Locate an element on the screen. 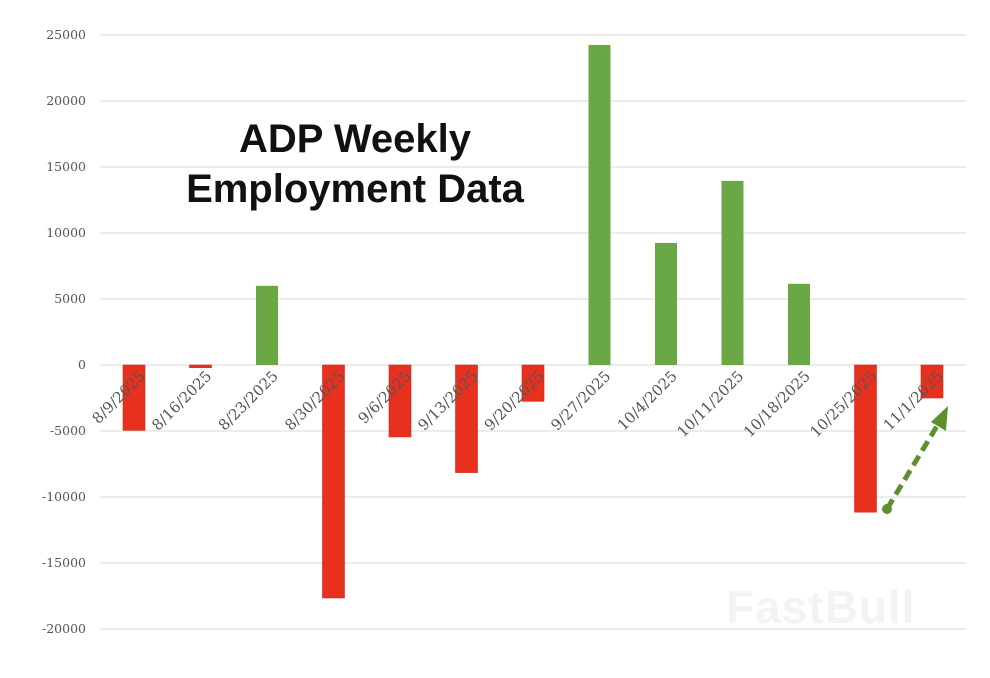 The height and width of the screenshot is (678, 990). watermark-logo: FastBull is located at coordinates (821, 607).